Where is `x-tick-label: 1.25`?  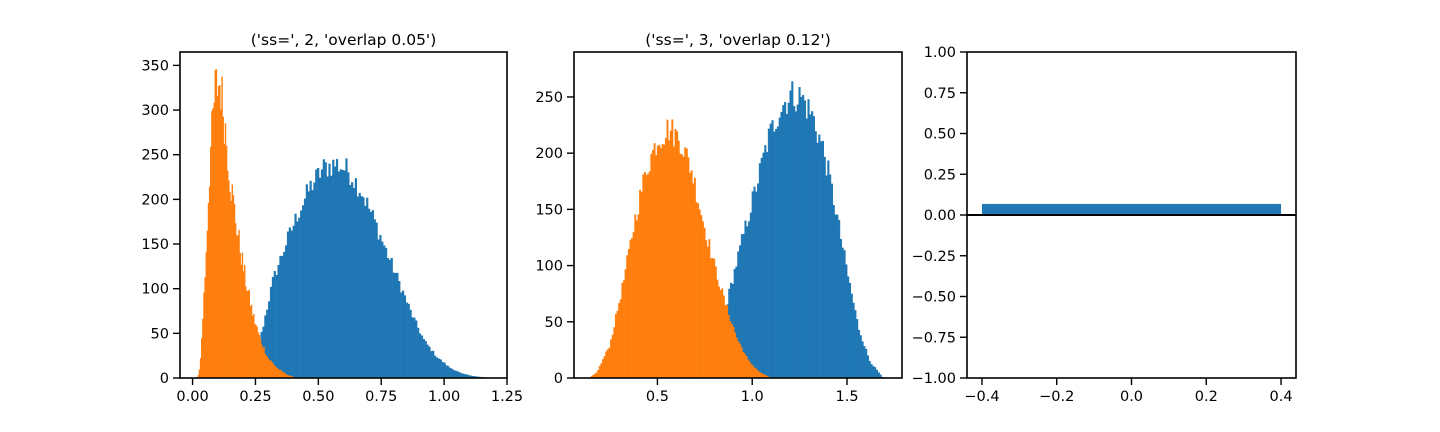
x-tick-label: 1.25 is located at coordinates (507, 397).